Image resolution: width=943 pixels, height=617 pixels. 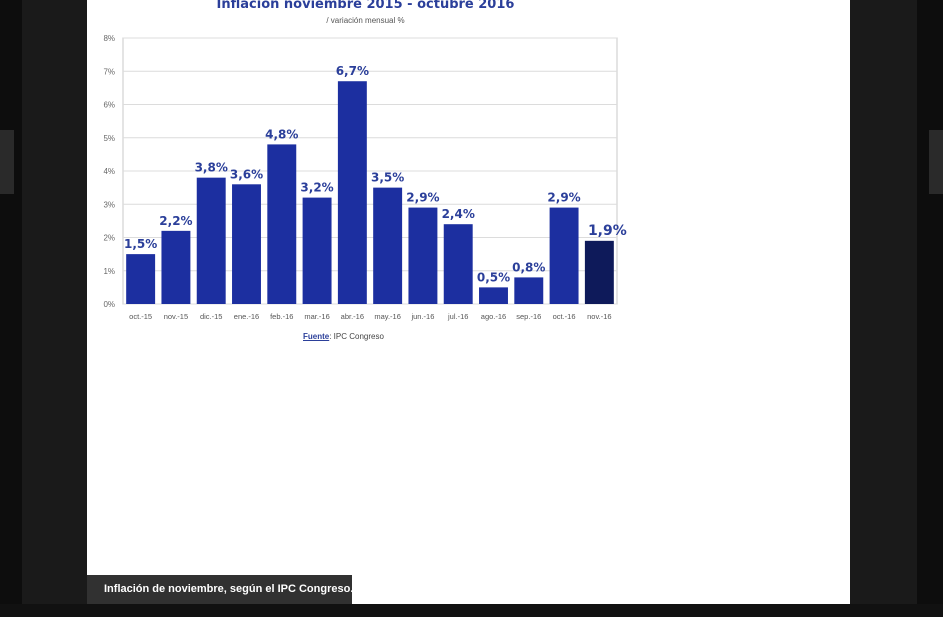 I want to click on data-label: 3,6%, so click(x=246, y=174).